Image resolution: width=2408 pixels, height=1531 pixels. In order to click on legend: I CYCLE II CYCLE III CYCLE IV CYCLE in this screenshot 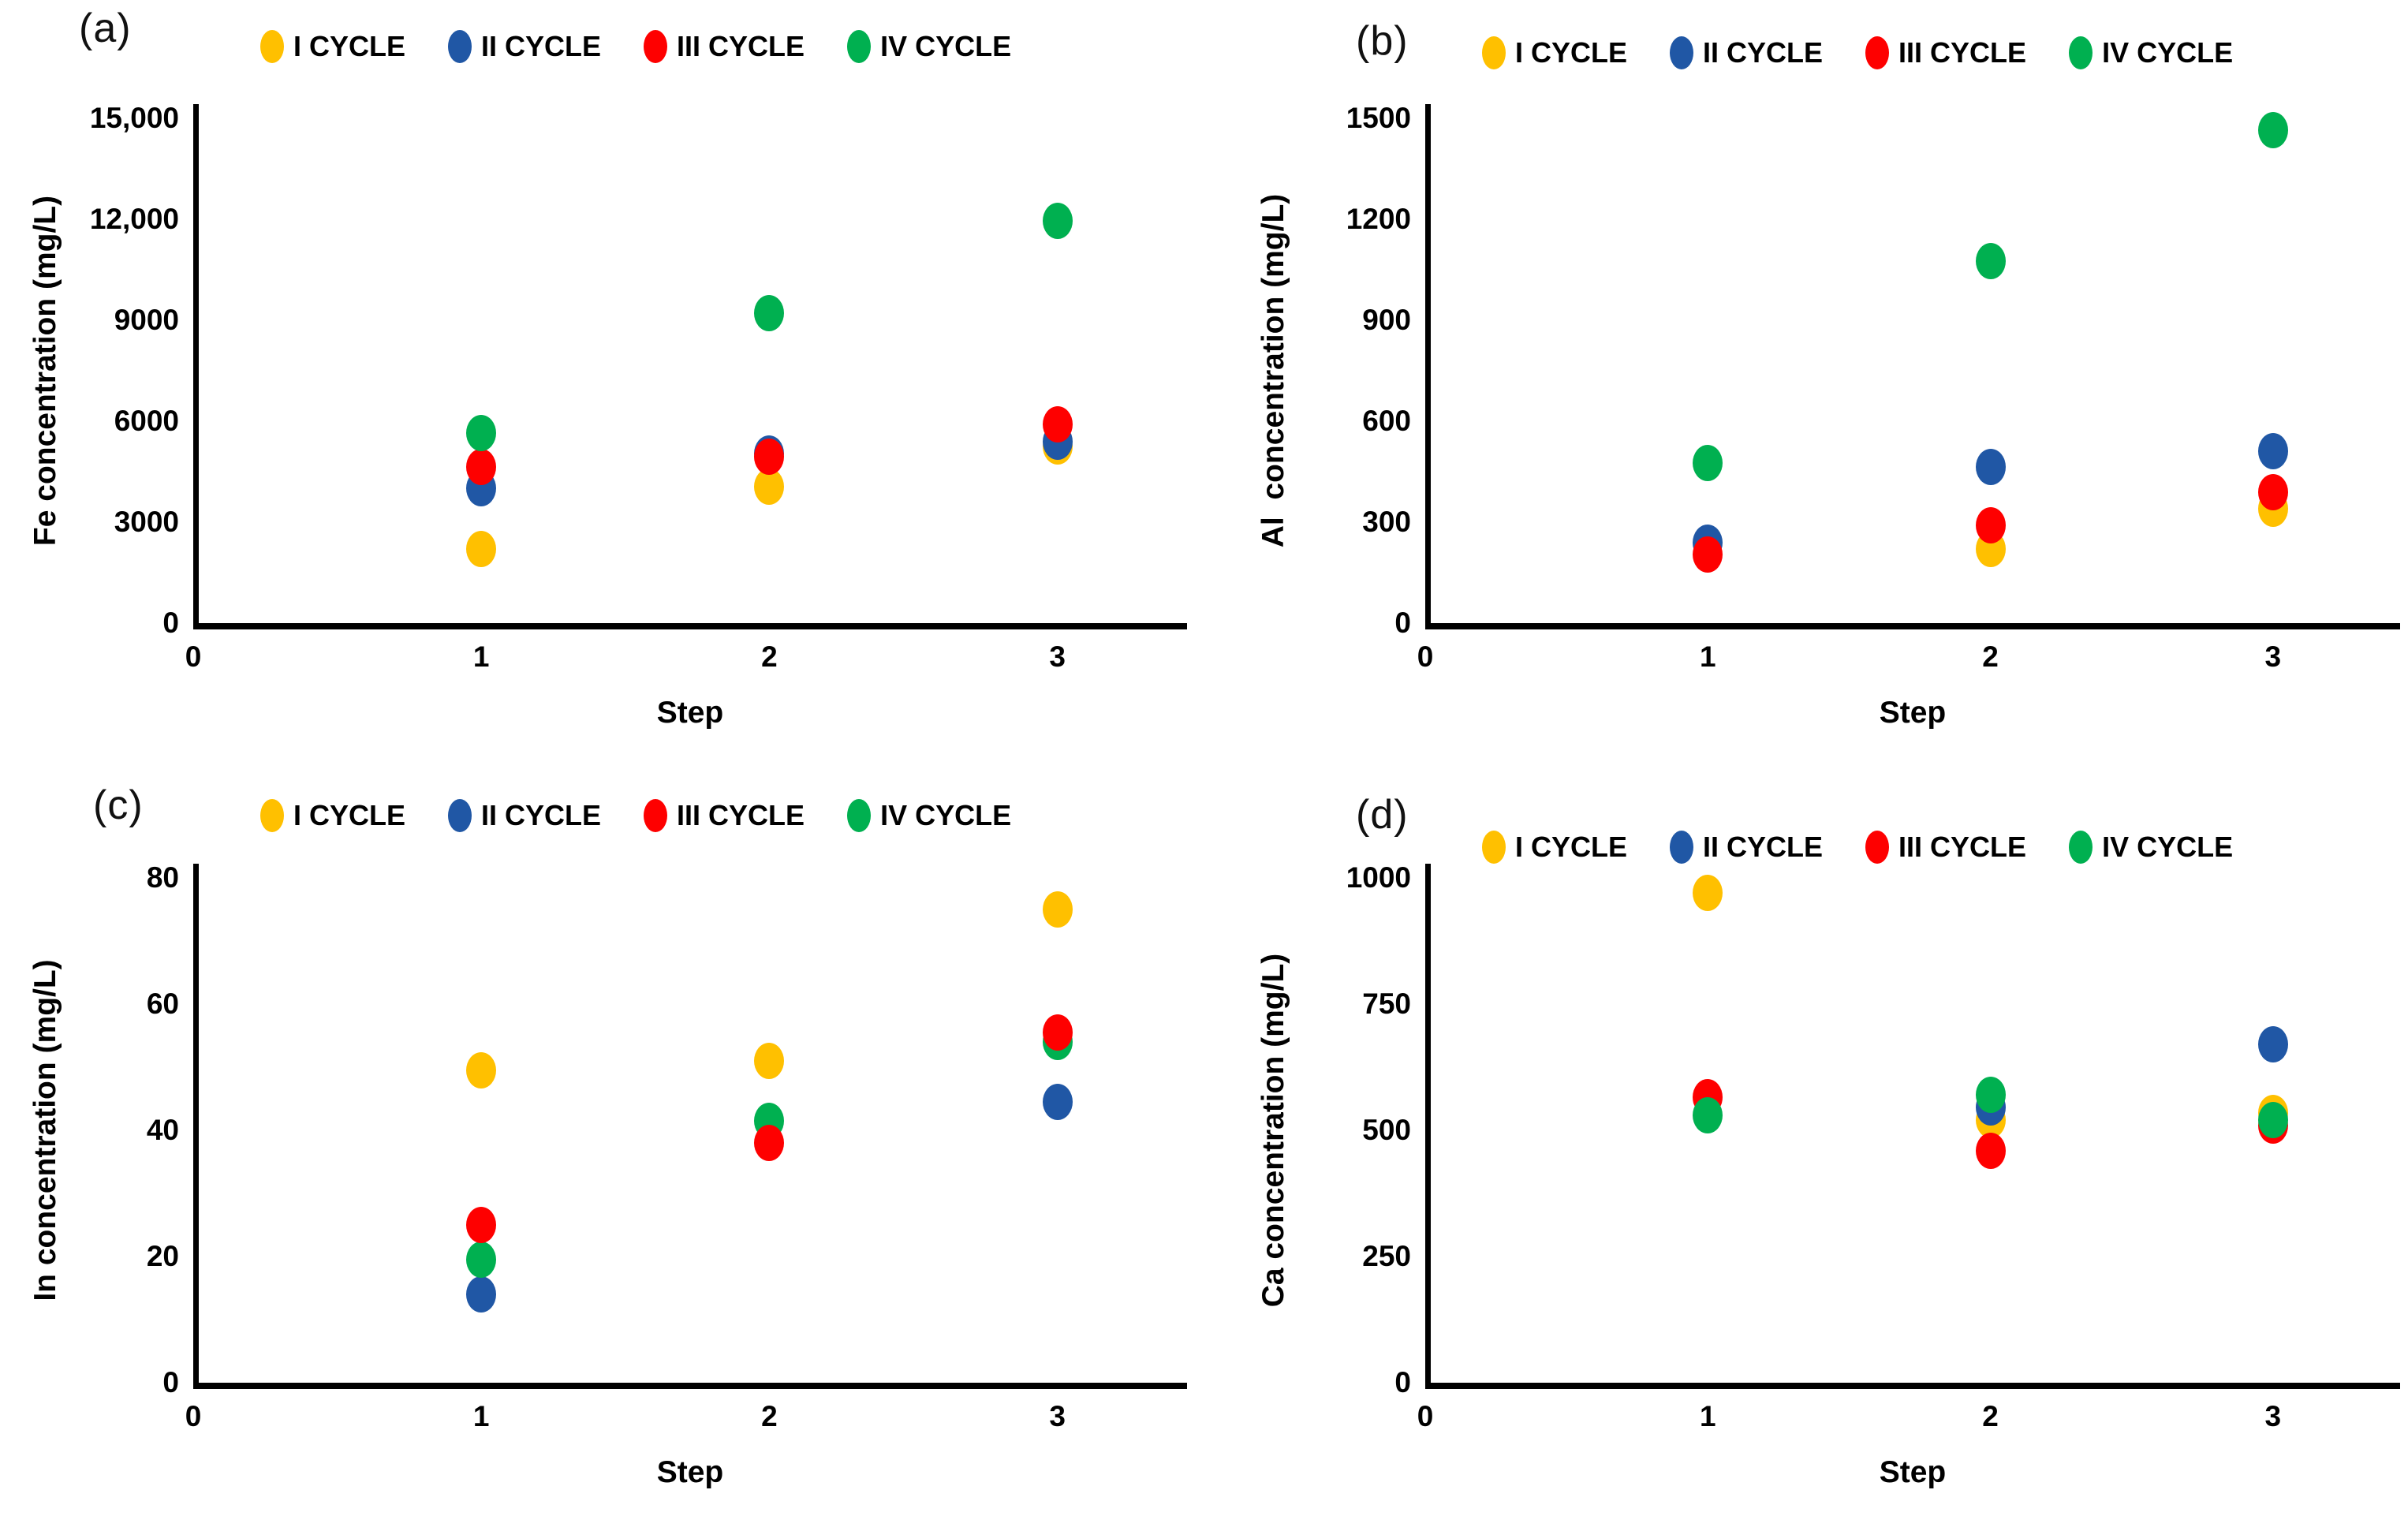, I will do `click(1857, 52)`.